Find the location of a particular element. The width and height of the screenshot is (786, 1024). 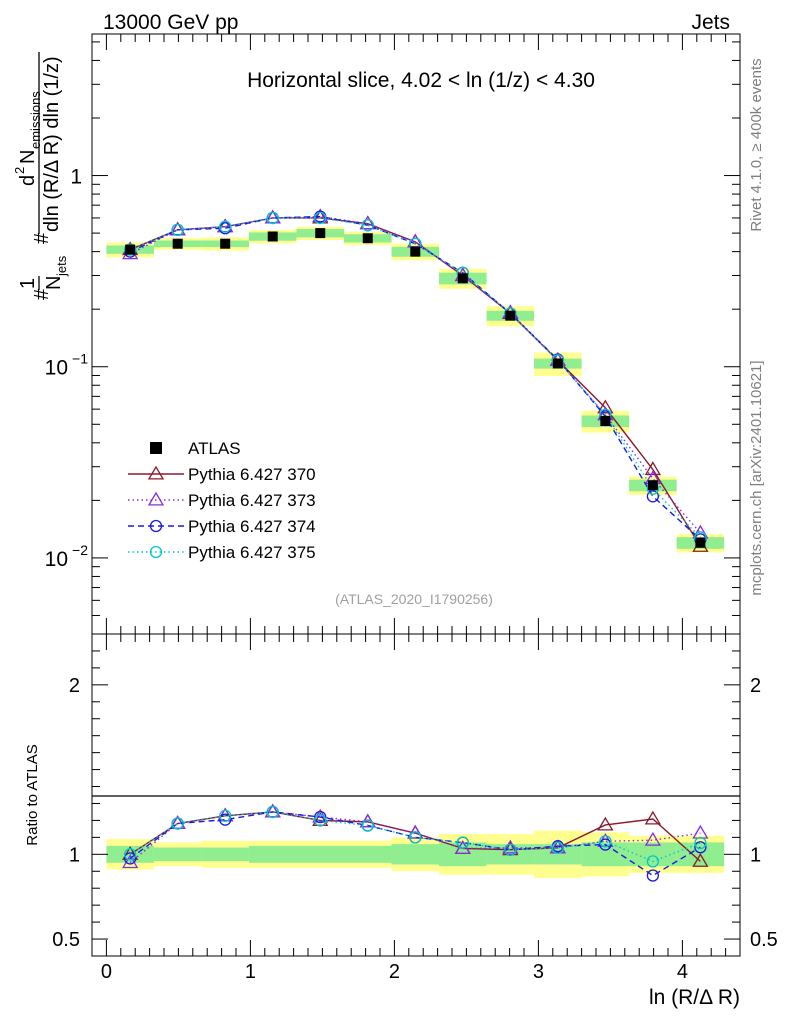

point-p374 is located at coordinates (653, 496).